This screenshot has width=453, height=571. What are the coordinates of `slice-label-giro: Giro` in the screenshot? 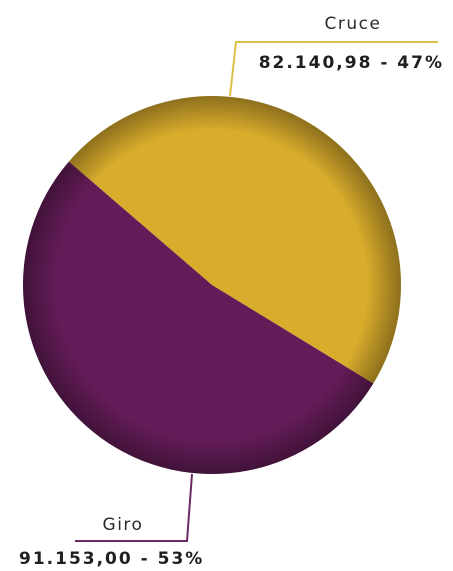 It's located at (123, 525).